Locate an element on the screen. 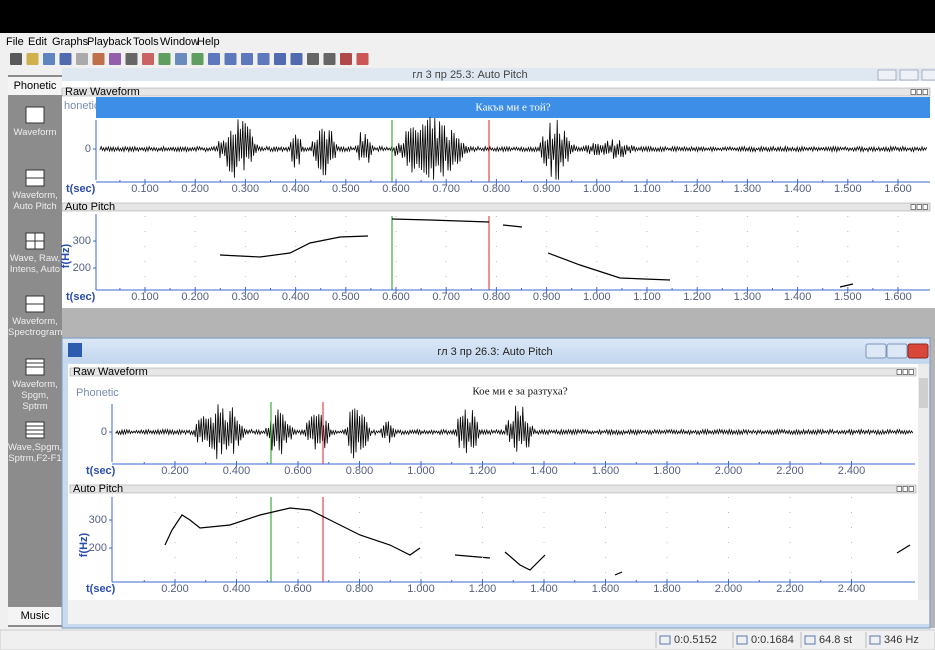 The image size is (935, 650). vertical-scrollbar is located at coordinates (923, 482).